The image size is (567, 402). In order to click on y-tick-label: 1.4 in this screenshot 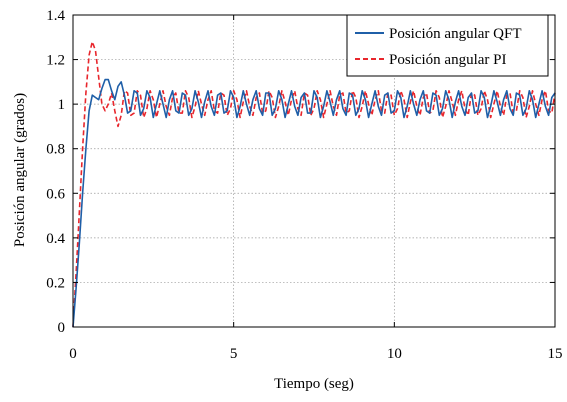, I will do `click(55, 16)`.